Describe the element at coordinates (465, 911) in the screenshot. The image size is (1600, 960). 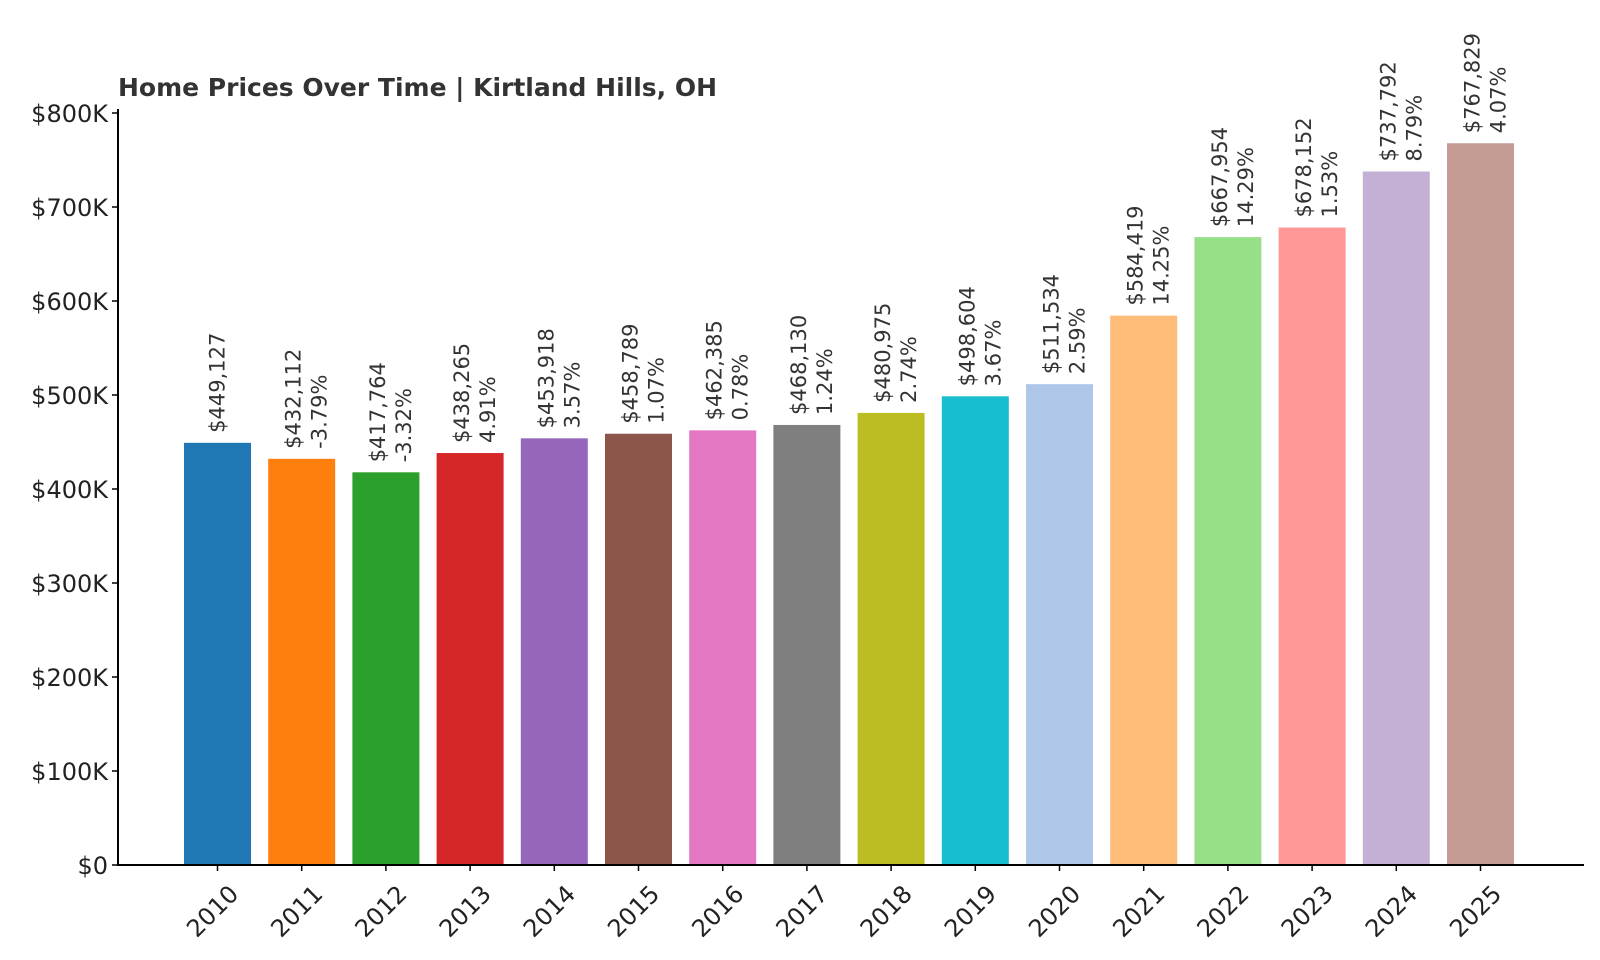
I see `x-tick-label: 2013` at that location.